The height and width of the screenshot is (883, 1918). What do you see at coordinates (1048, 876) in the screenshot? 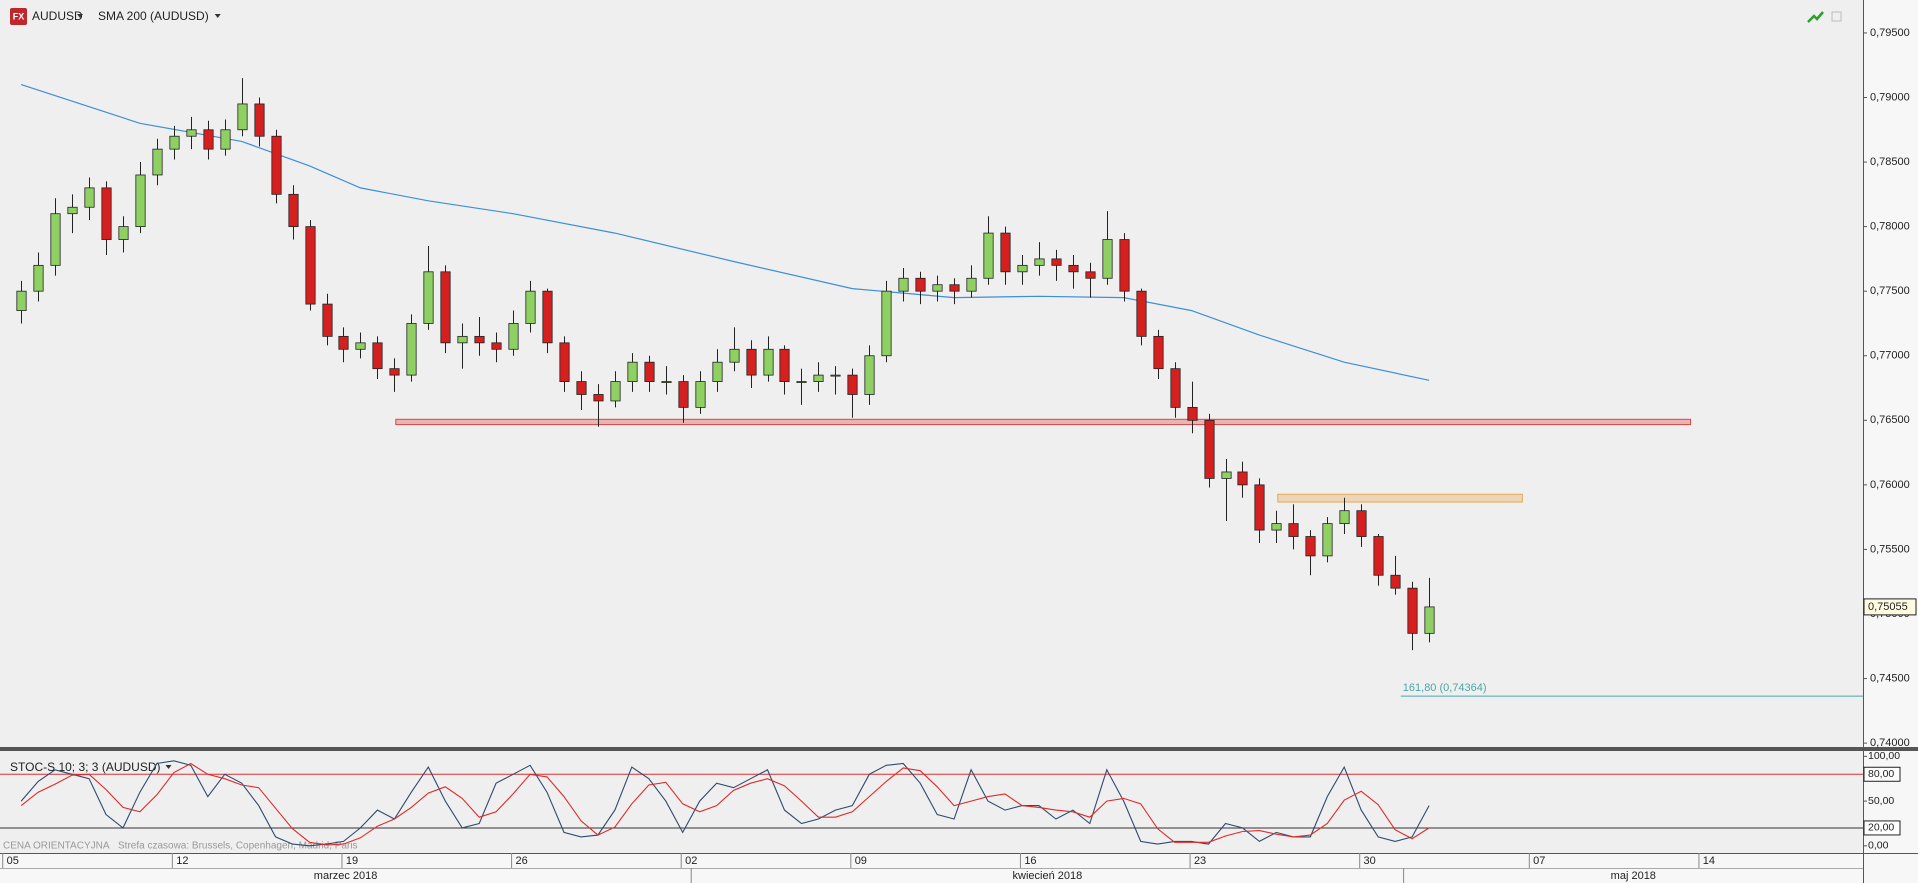
I see `month-label: kwiecień 2018` at bounding box center [1048, 876].